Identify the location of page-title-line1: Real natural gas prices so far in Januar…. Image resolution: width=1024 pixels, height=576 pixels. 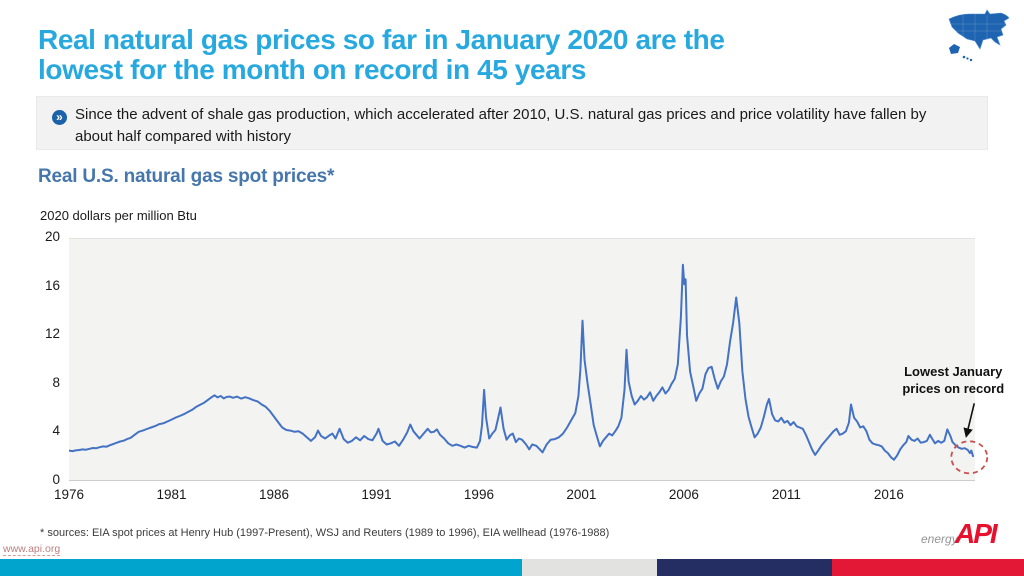
(381, 39).